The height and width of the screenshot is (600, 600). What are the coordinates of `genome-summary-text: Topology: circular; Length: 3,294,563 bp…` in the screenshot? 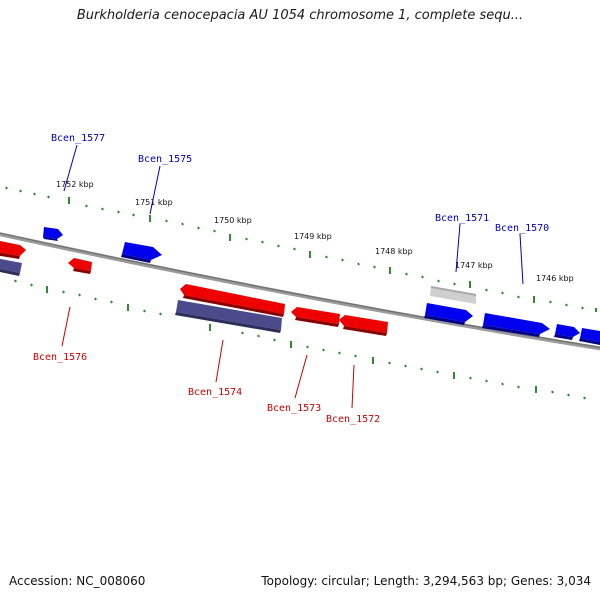 It's located at (426, 581).